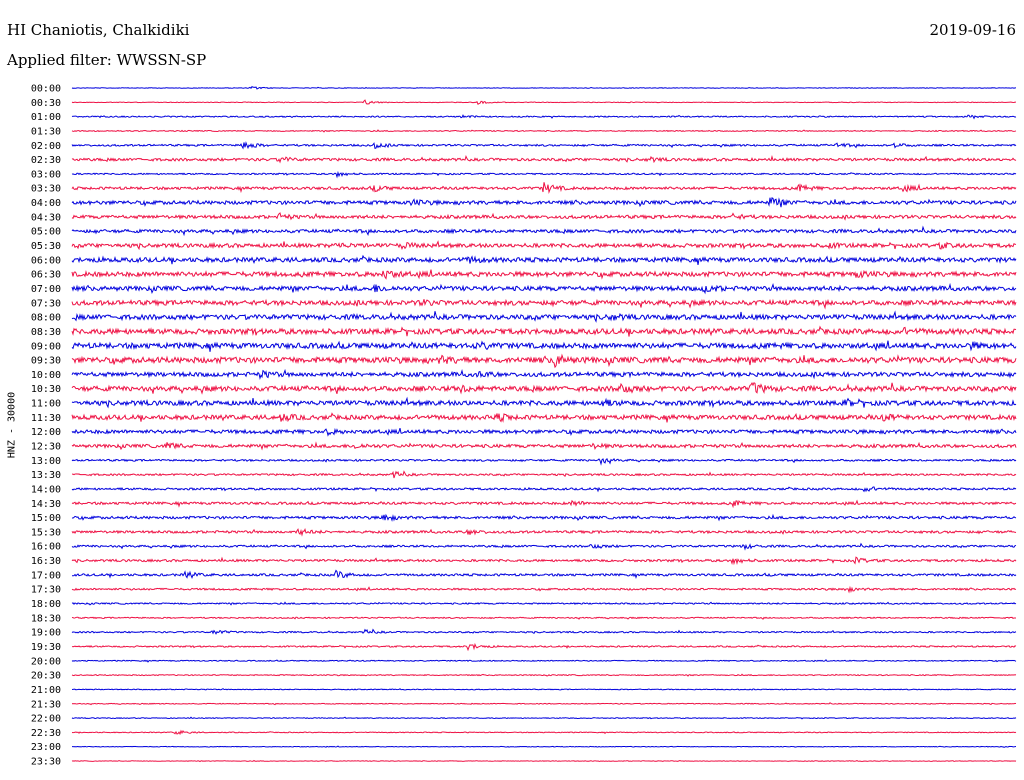 The width and height of the screenshot is (1024, 780). Describe the element at coordinates (46, 447) in the screenshot. I see `time-tick-label: 12:30` at that location.